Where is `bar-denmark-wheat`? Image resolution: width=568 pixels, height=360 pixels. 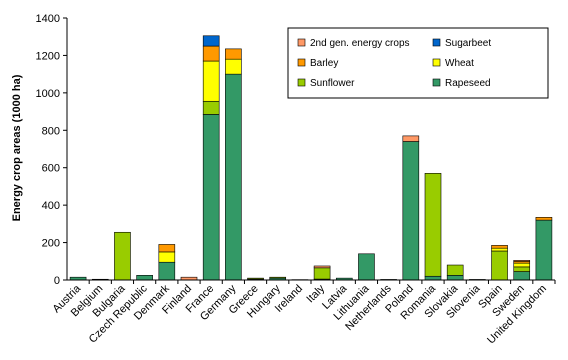
bar-denmark-wheat is located at coordinates (167, 257).